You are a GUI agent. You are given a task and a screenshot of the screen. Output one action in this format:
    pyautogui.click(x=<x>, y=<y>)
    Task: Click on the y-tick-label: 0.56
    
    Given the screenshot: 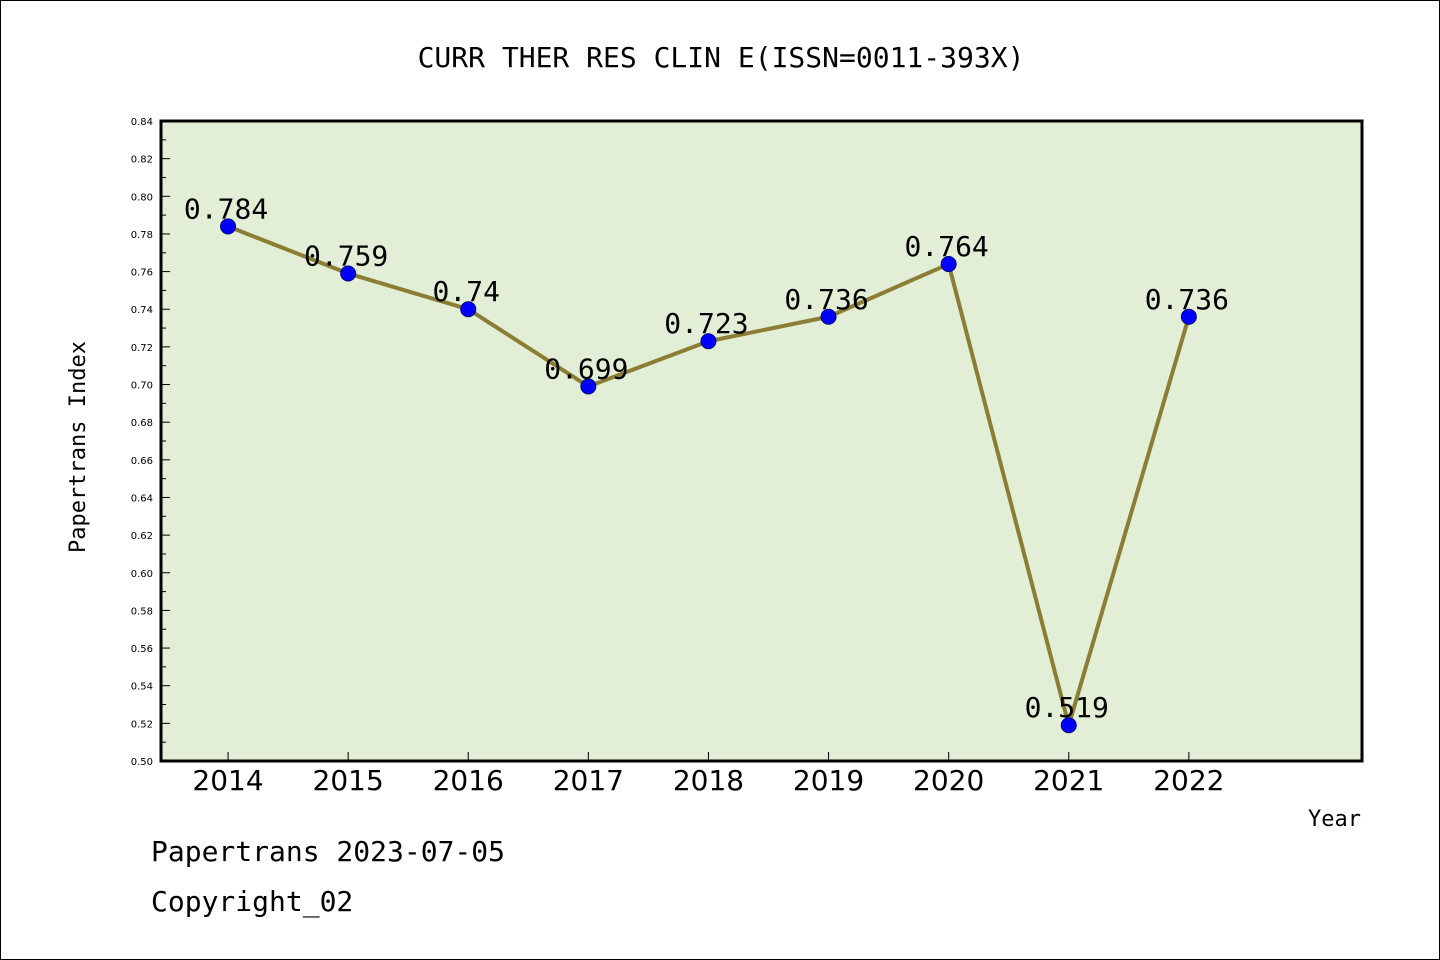 What is the action you would take?
    pyautogui.click(x=142, y=649)
    